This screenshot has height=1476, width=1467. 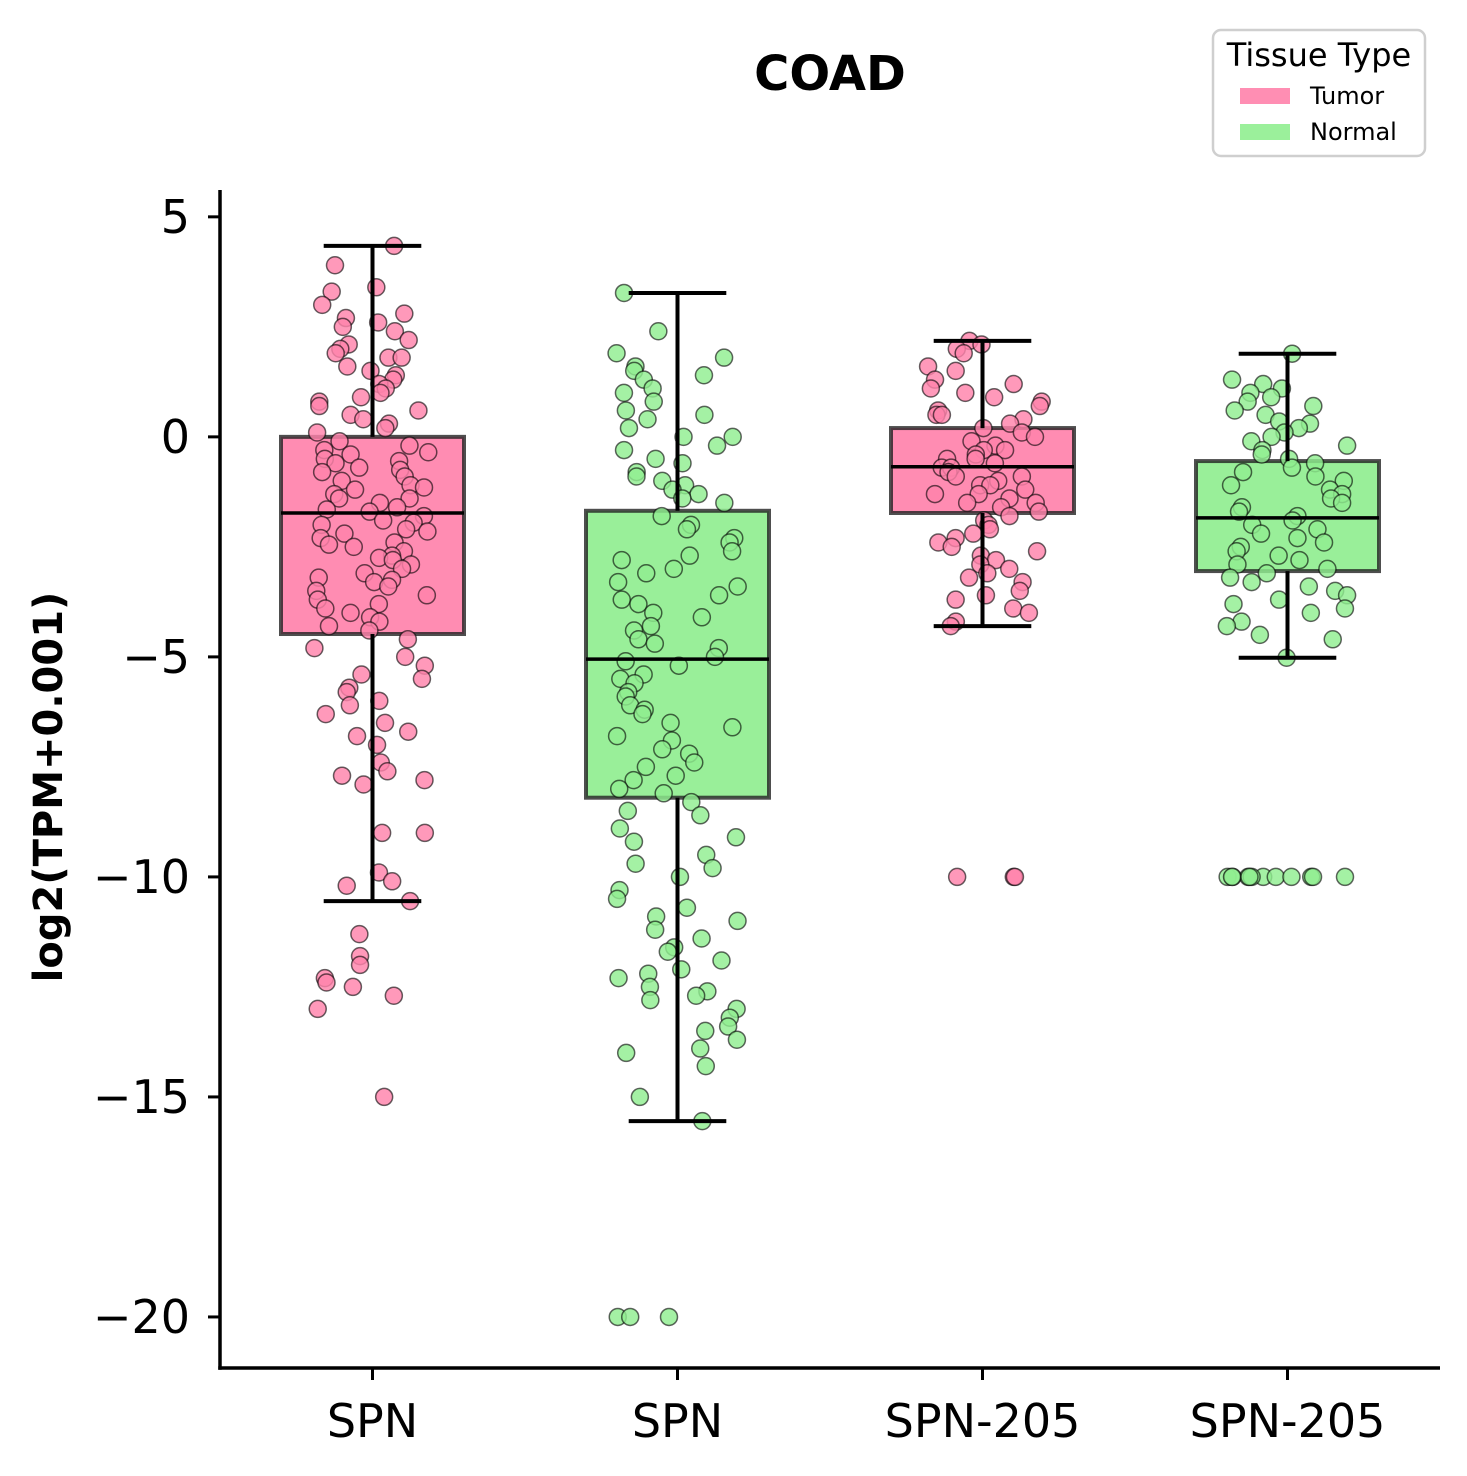 What do you see at coordinates (1288, 1421) in the screenshot?
I see `x-tick-label: SPN-205` at bounding box center [1288, 1421].